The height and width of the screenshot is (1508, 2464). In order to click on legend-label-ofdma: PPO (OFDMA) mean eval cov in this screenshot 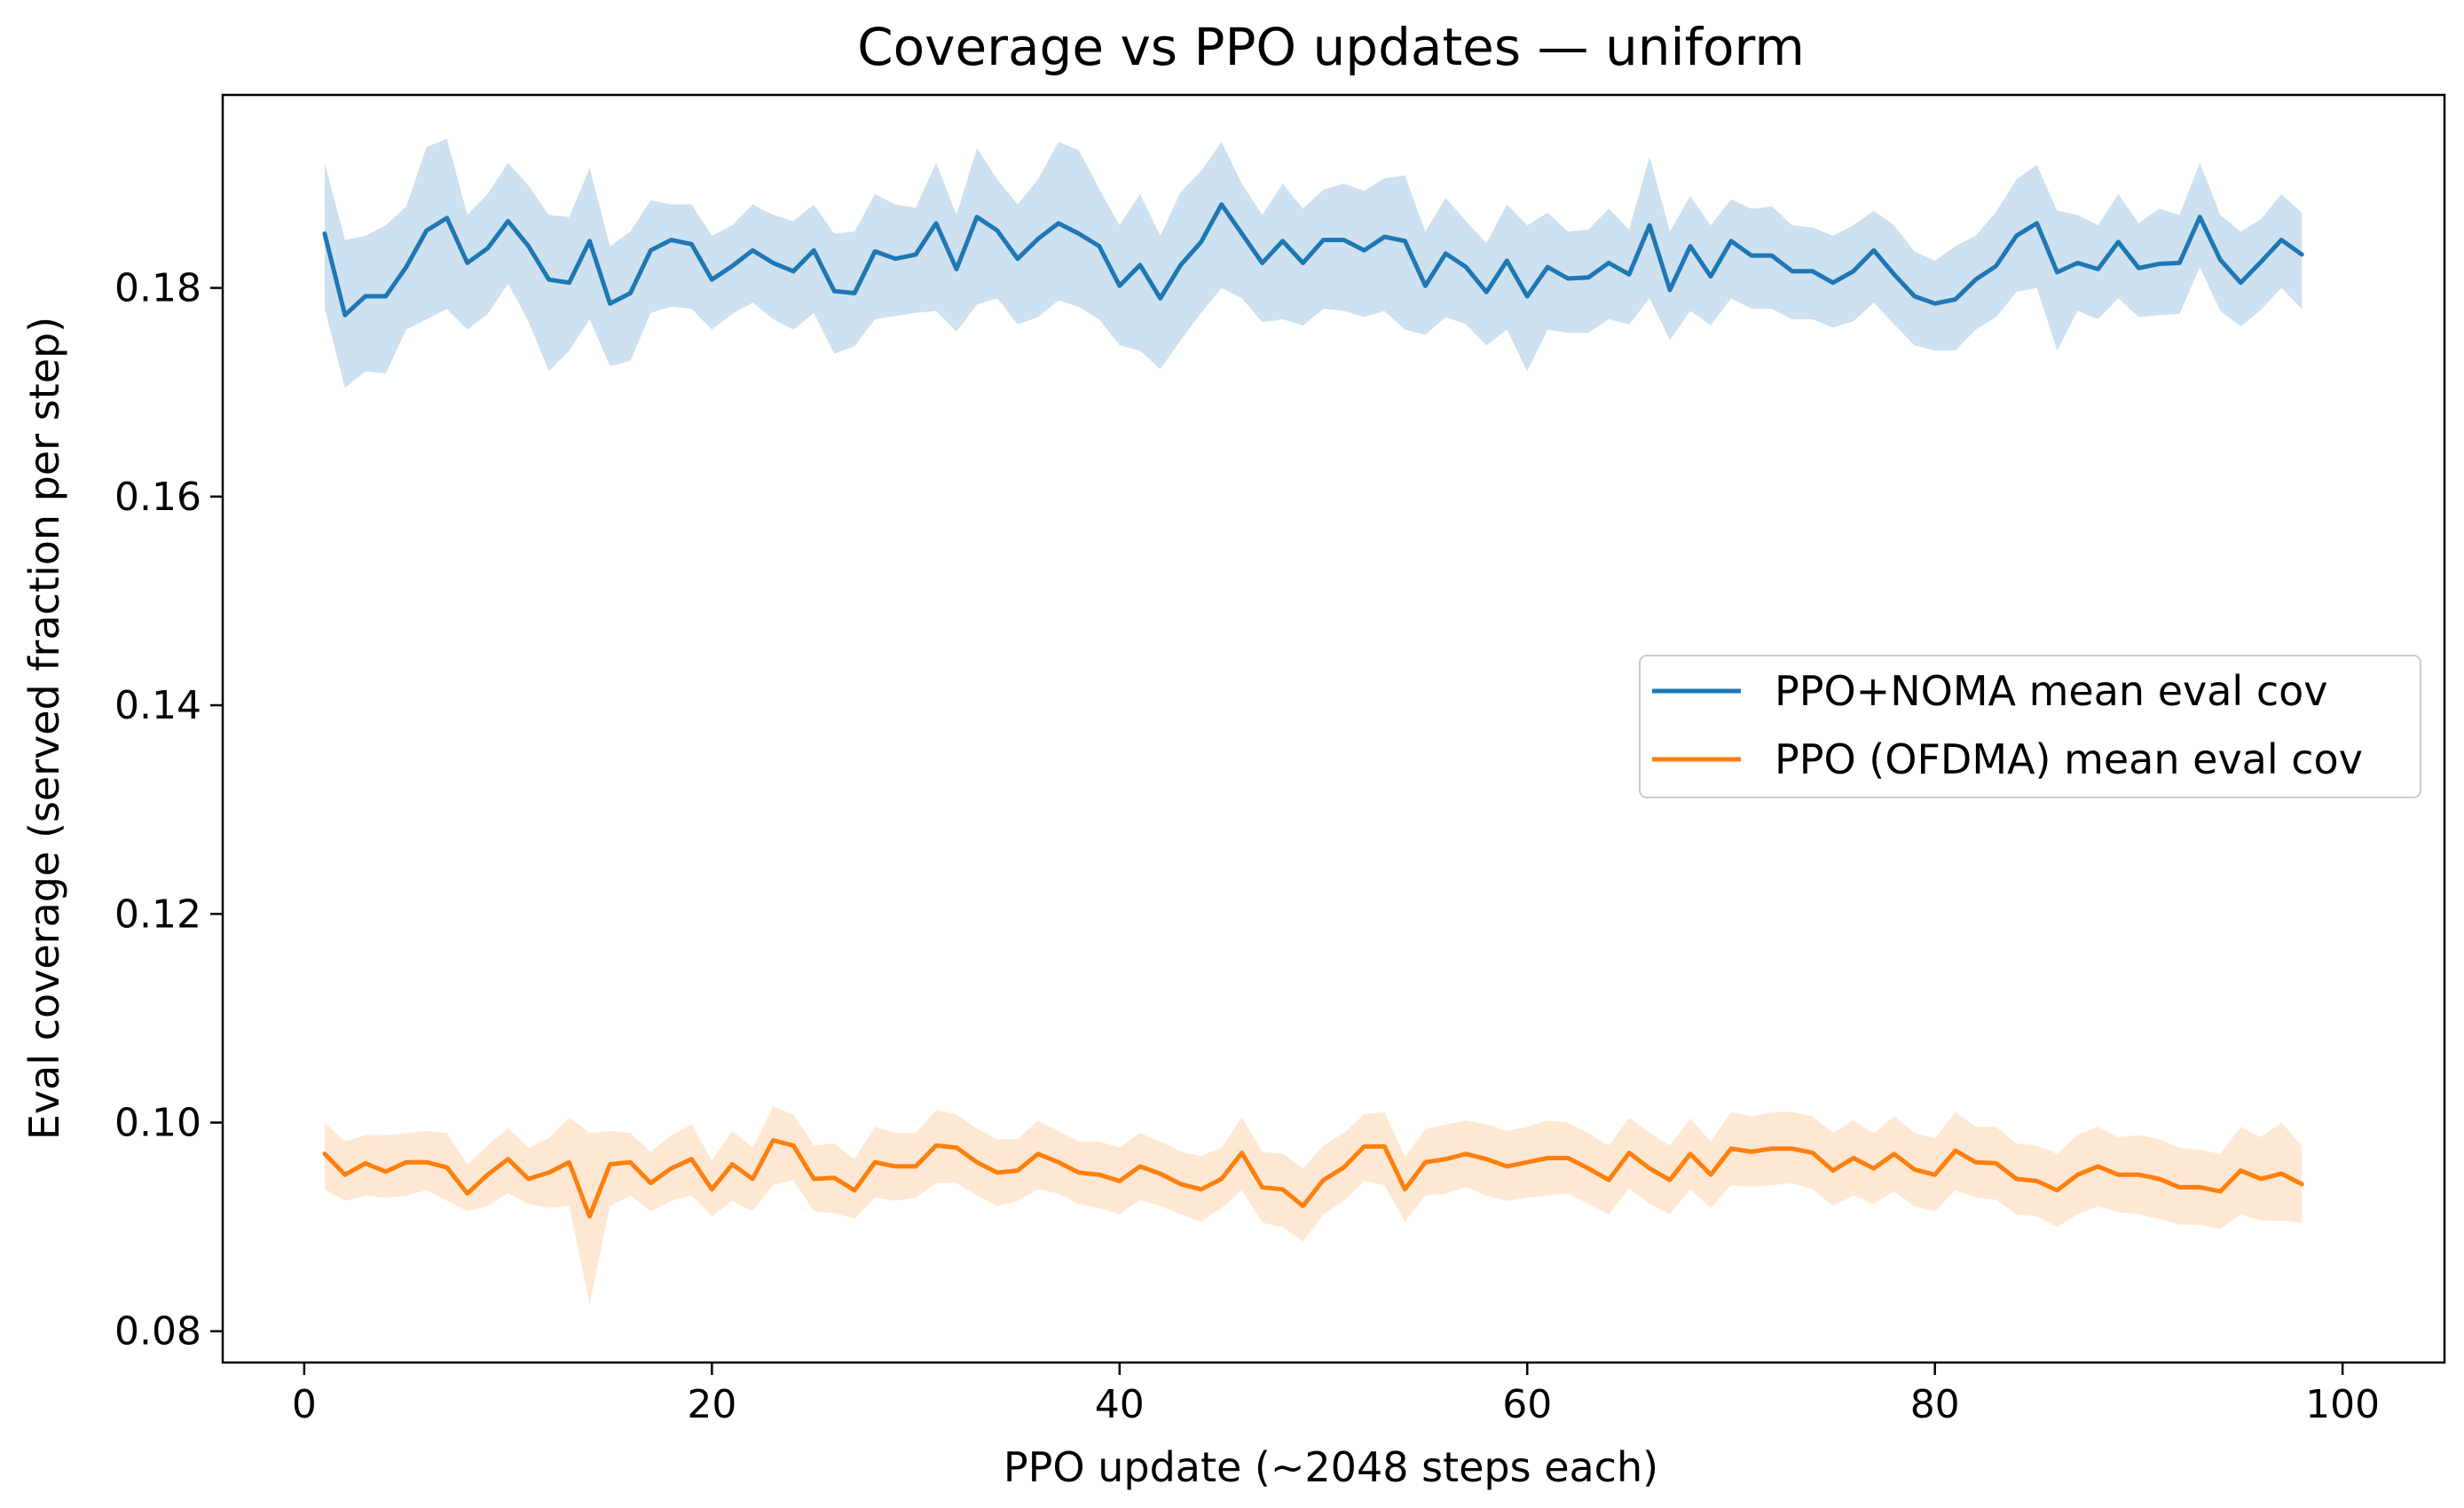, I will do `click(2069, 759)`.